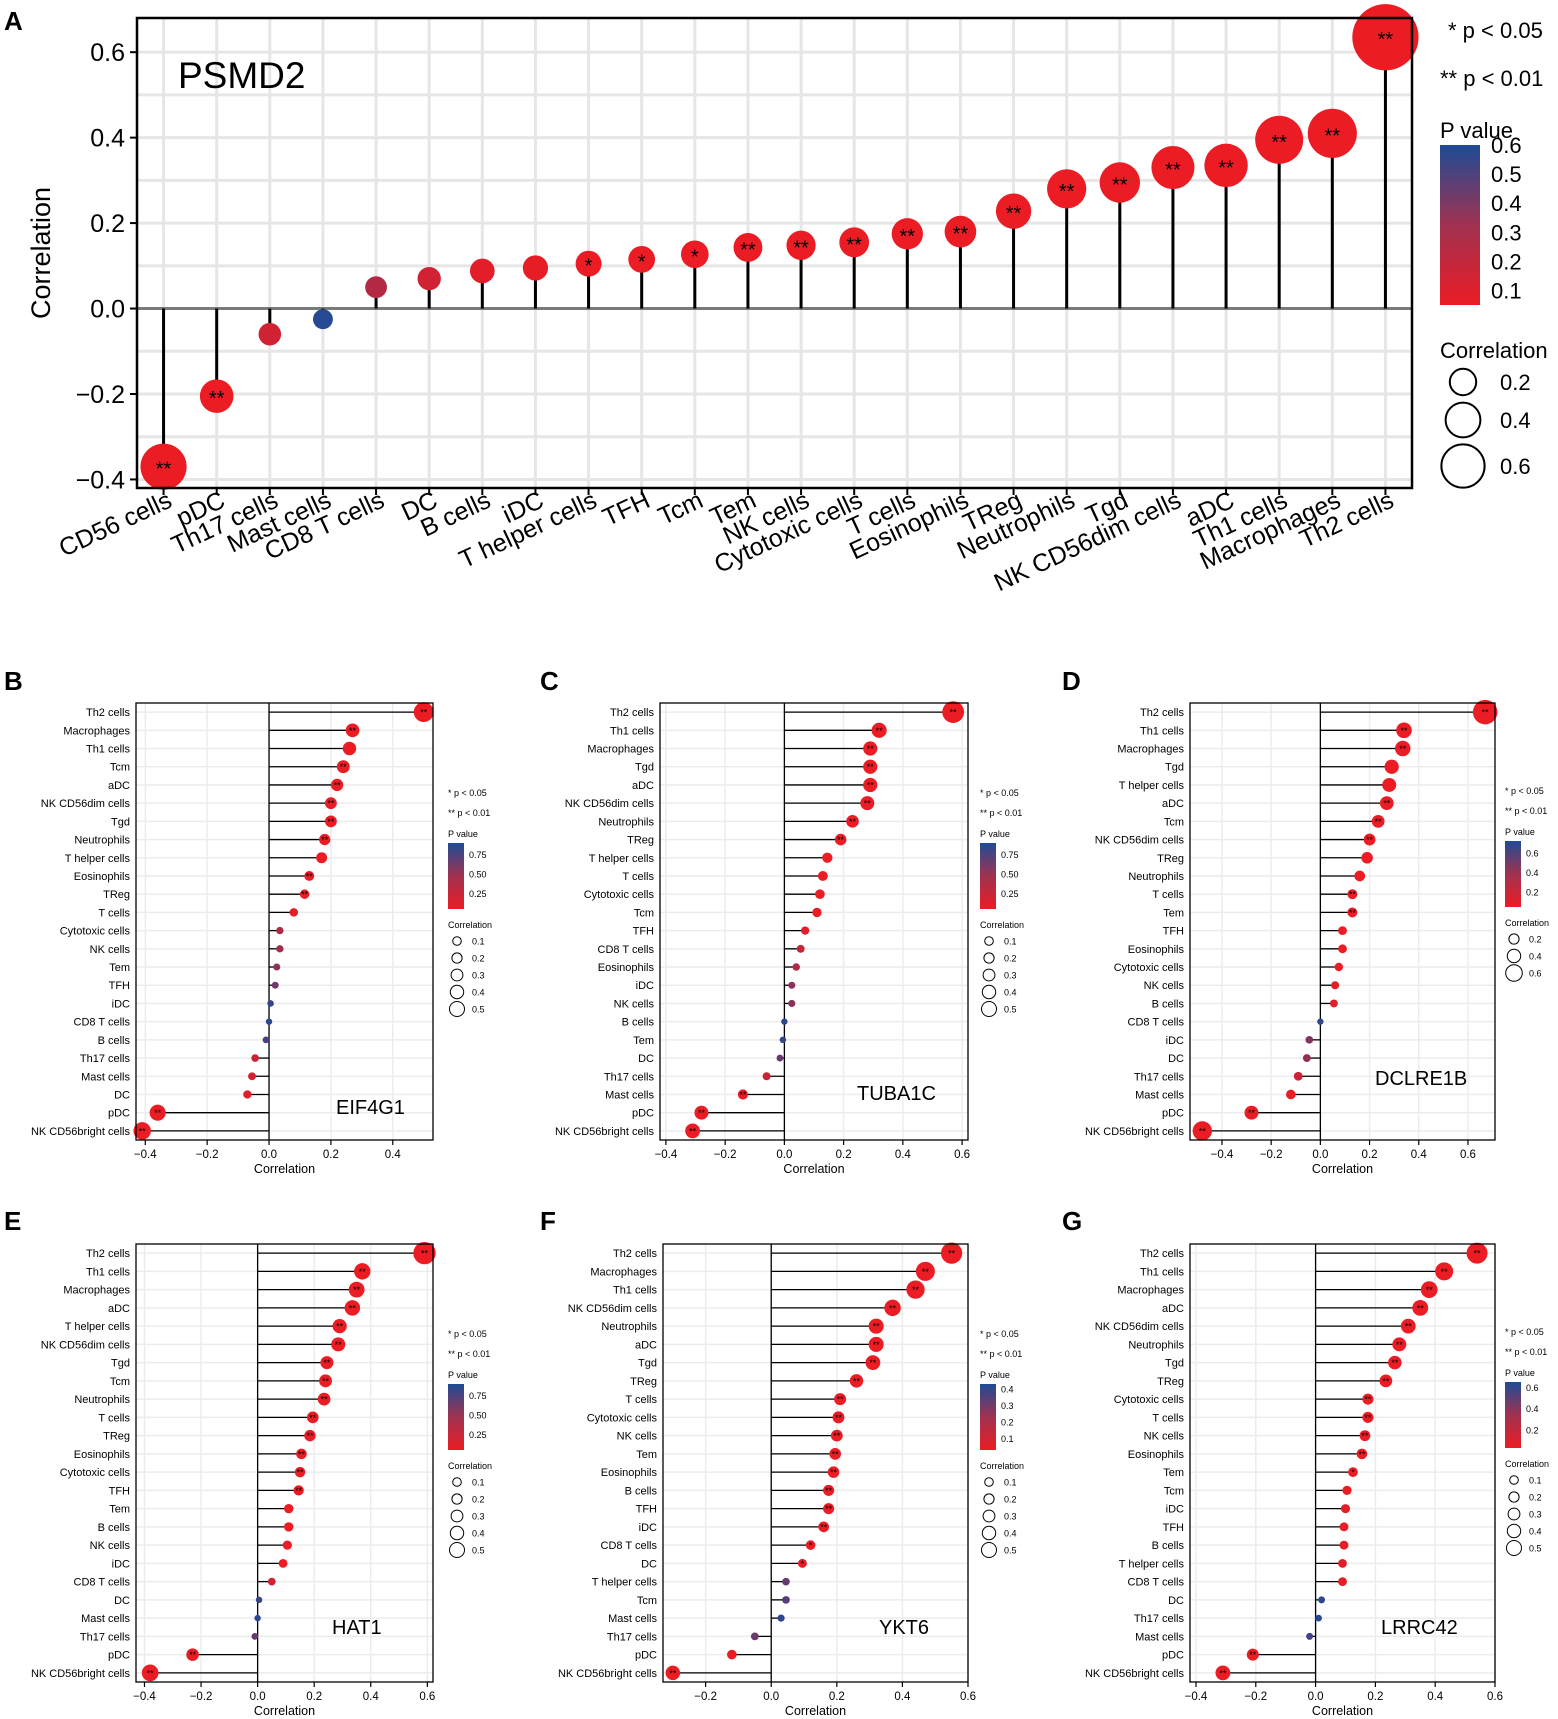 The image size is (1558, 1719). Describe the element at coordinates (695, 257) in the screenshot. I see `significance-label: *` at that location.